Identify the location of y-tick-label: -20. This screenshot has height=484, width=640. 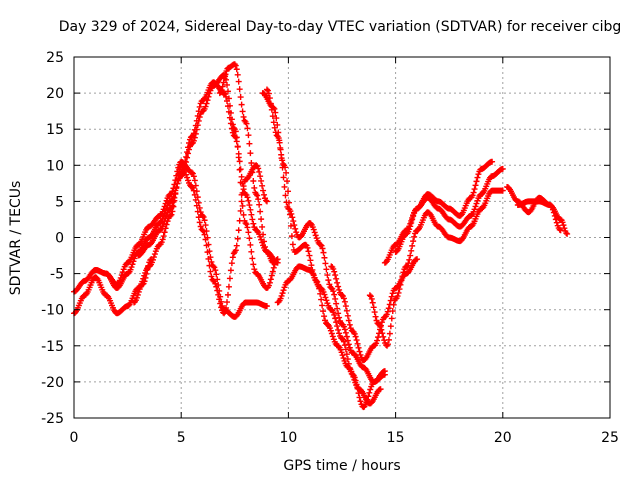
(52, 383).